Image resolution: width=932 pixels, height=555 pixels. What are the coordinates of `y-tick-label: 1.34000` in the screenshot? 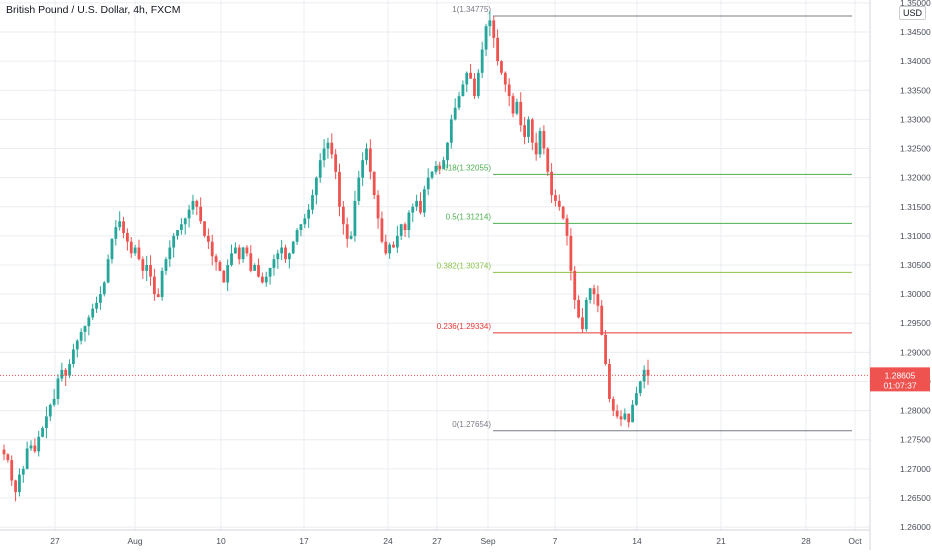 It's located at (915, 61).